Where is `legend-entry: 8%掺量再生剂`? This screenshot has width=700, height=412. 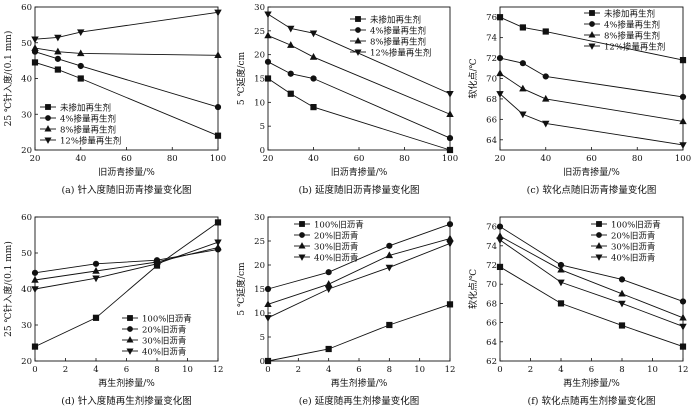 legend-entry: 8%掺量再生剂 is located at coordinates (632, 36).